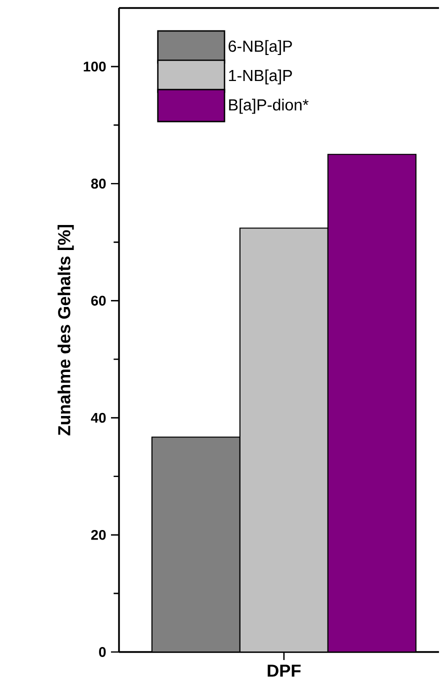 The height and width of the screenshot is (698, 440). Describe the element at coordinates (98, 183) in the screenshot. I see `y-tick-label: 80` at that location.